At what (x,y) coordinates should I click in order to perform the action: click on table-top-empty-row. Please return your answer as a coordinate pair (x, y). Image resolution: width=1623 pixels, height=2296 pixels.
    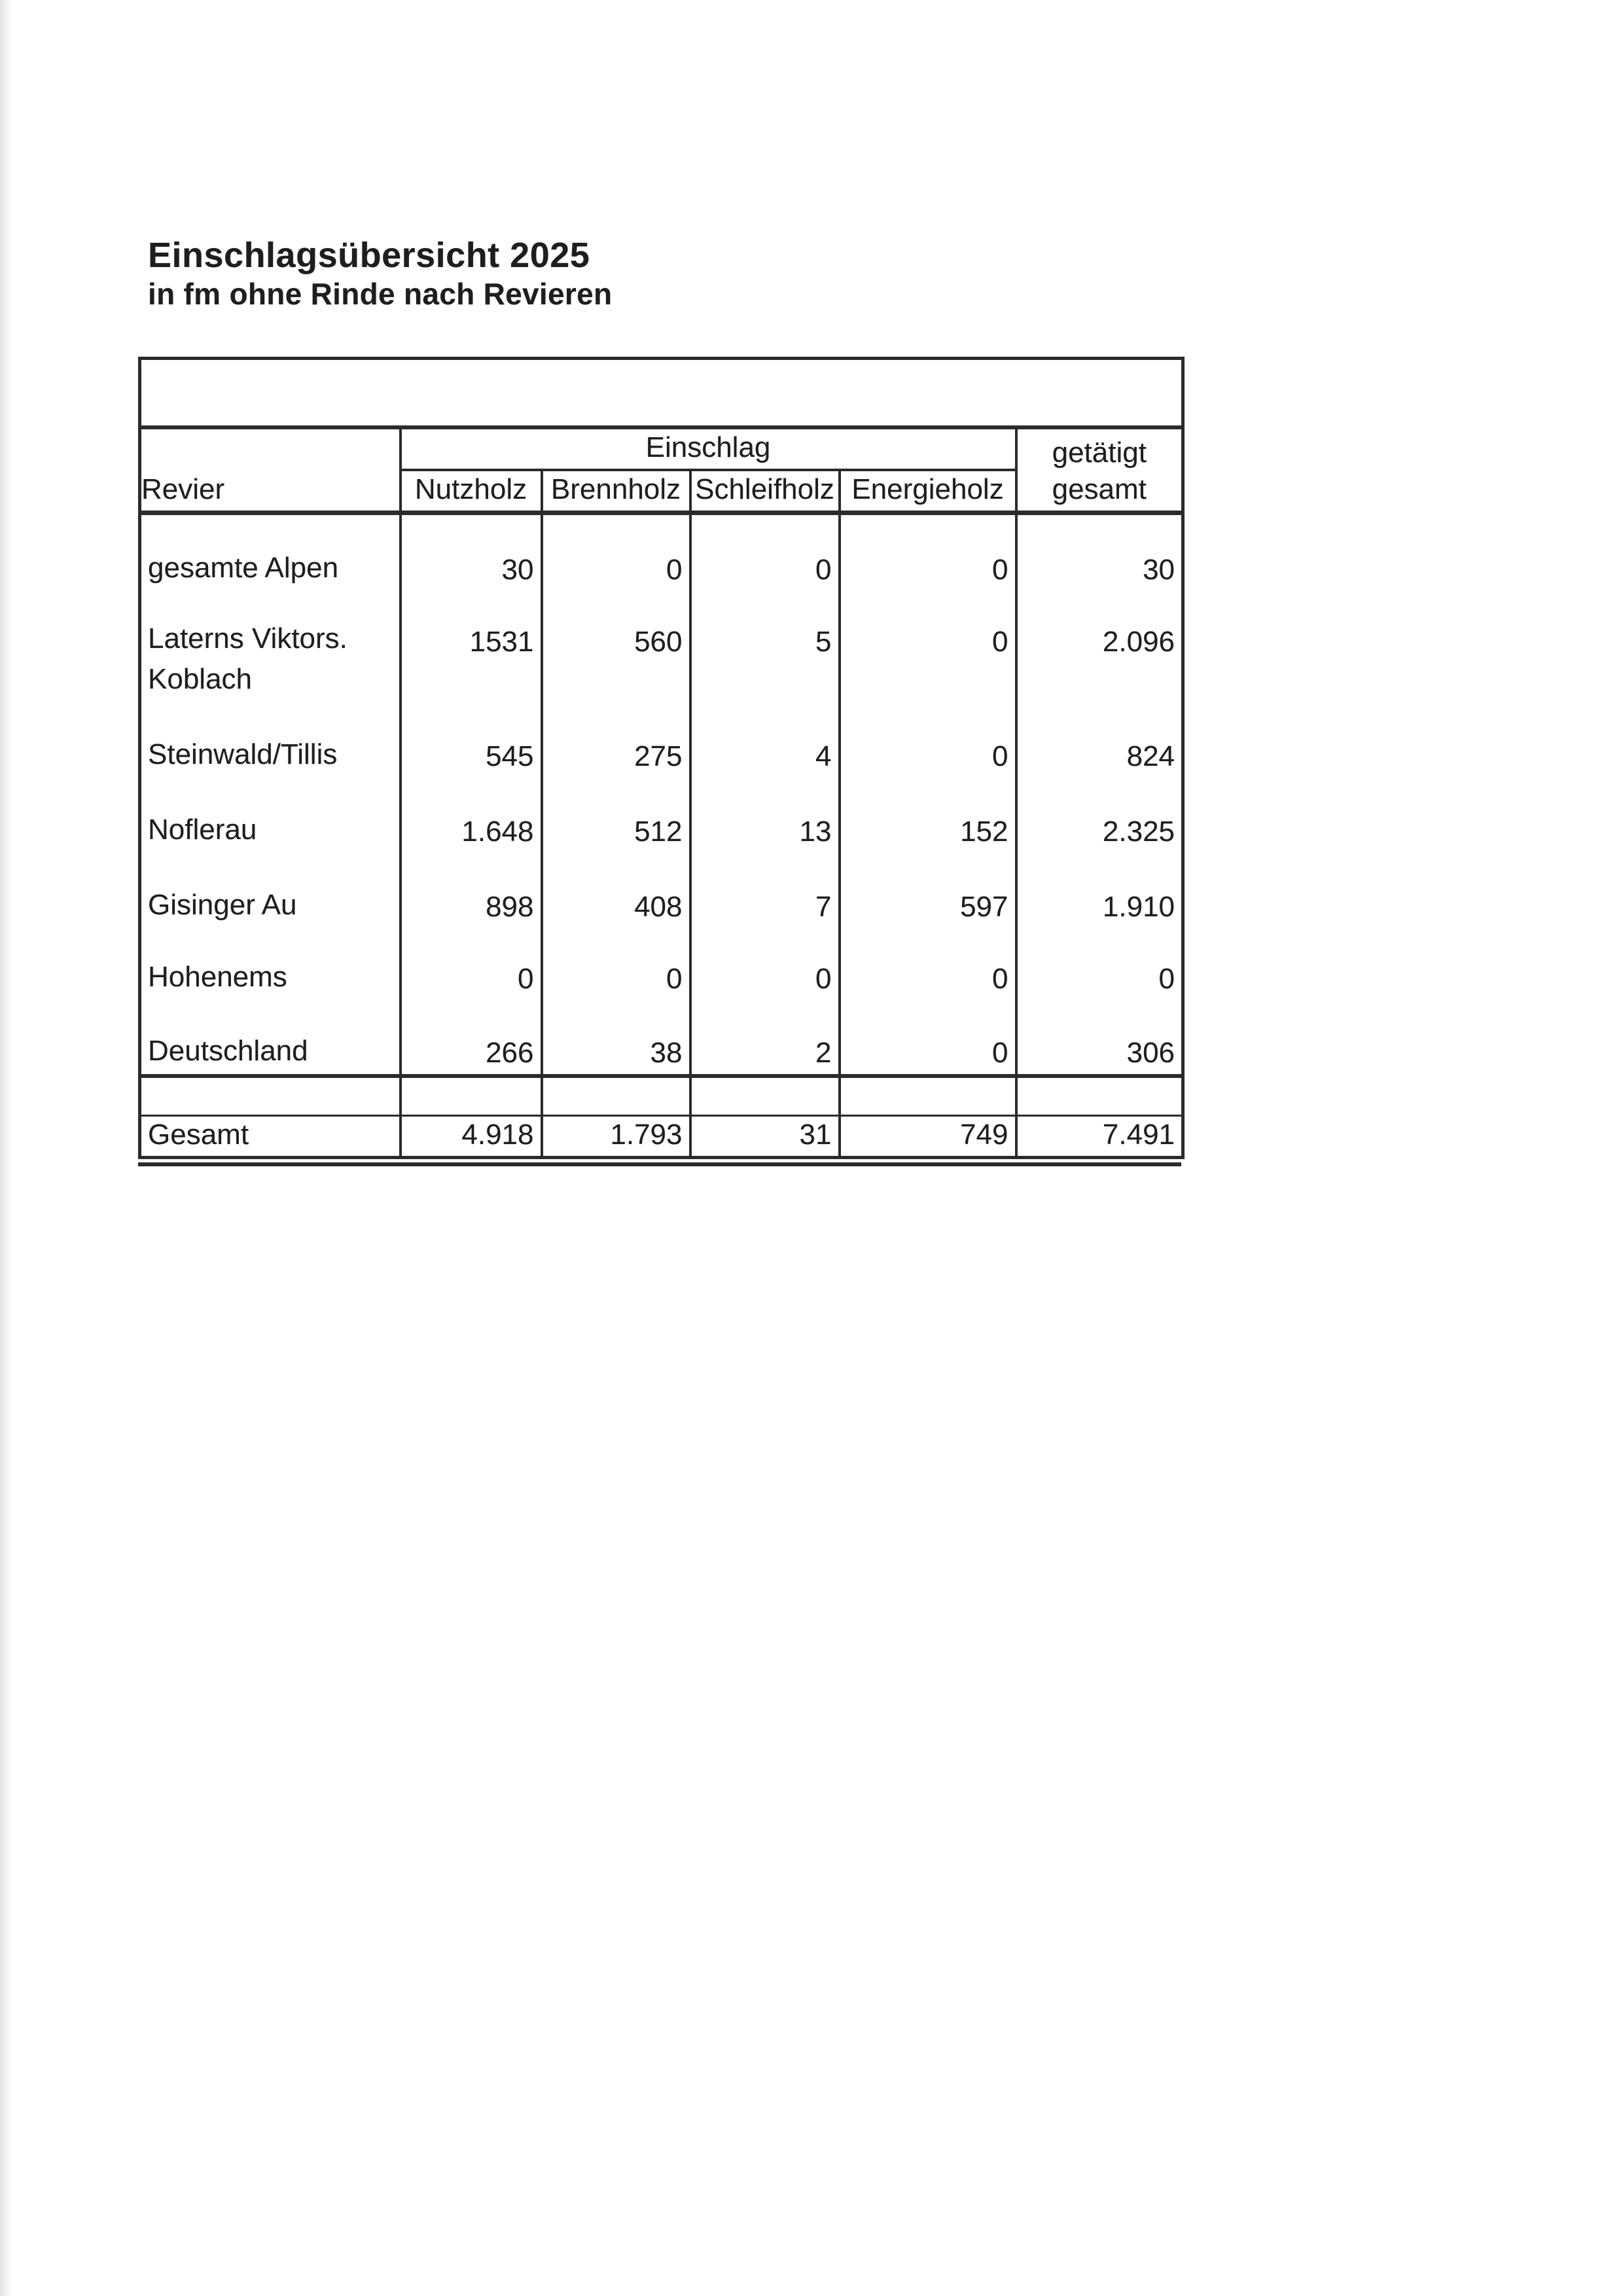
    Looking at the image, I should click on (661, 393).